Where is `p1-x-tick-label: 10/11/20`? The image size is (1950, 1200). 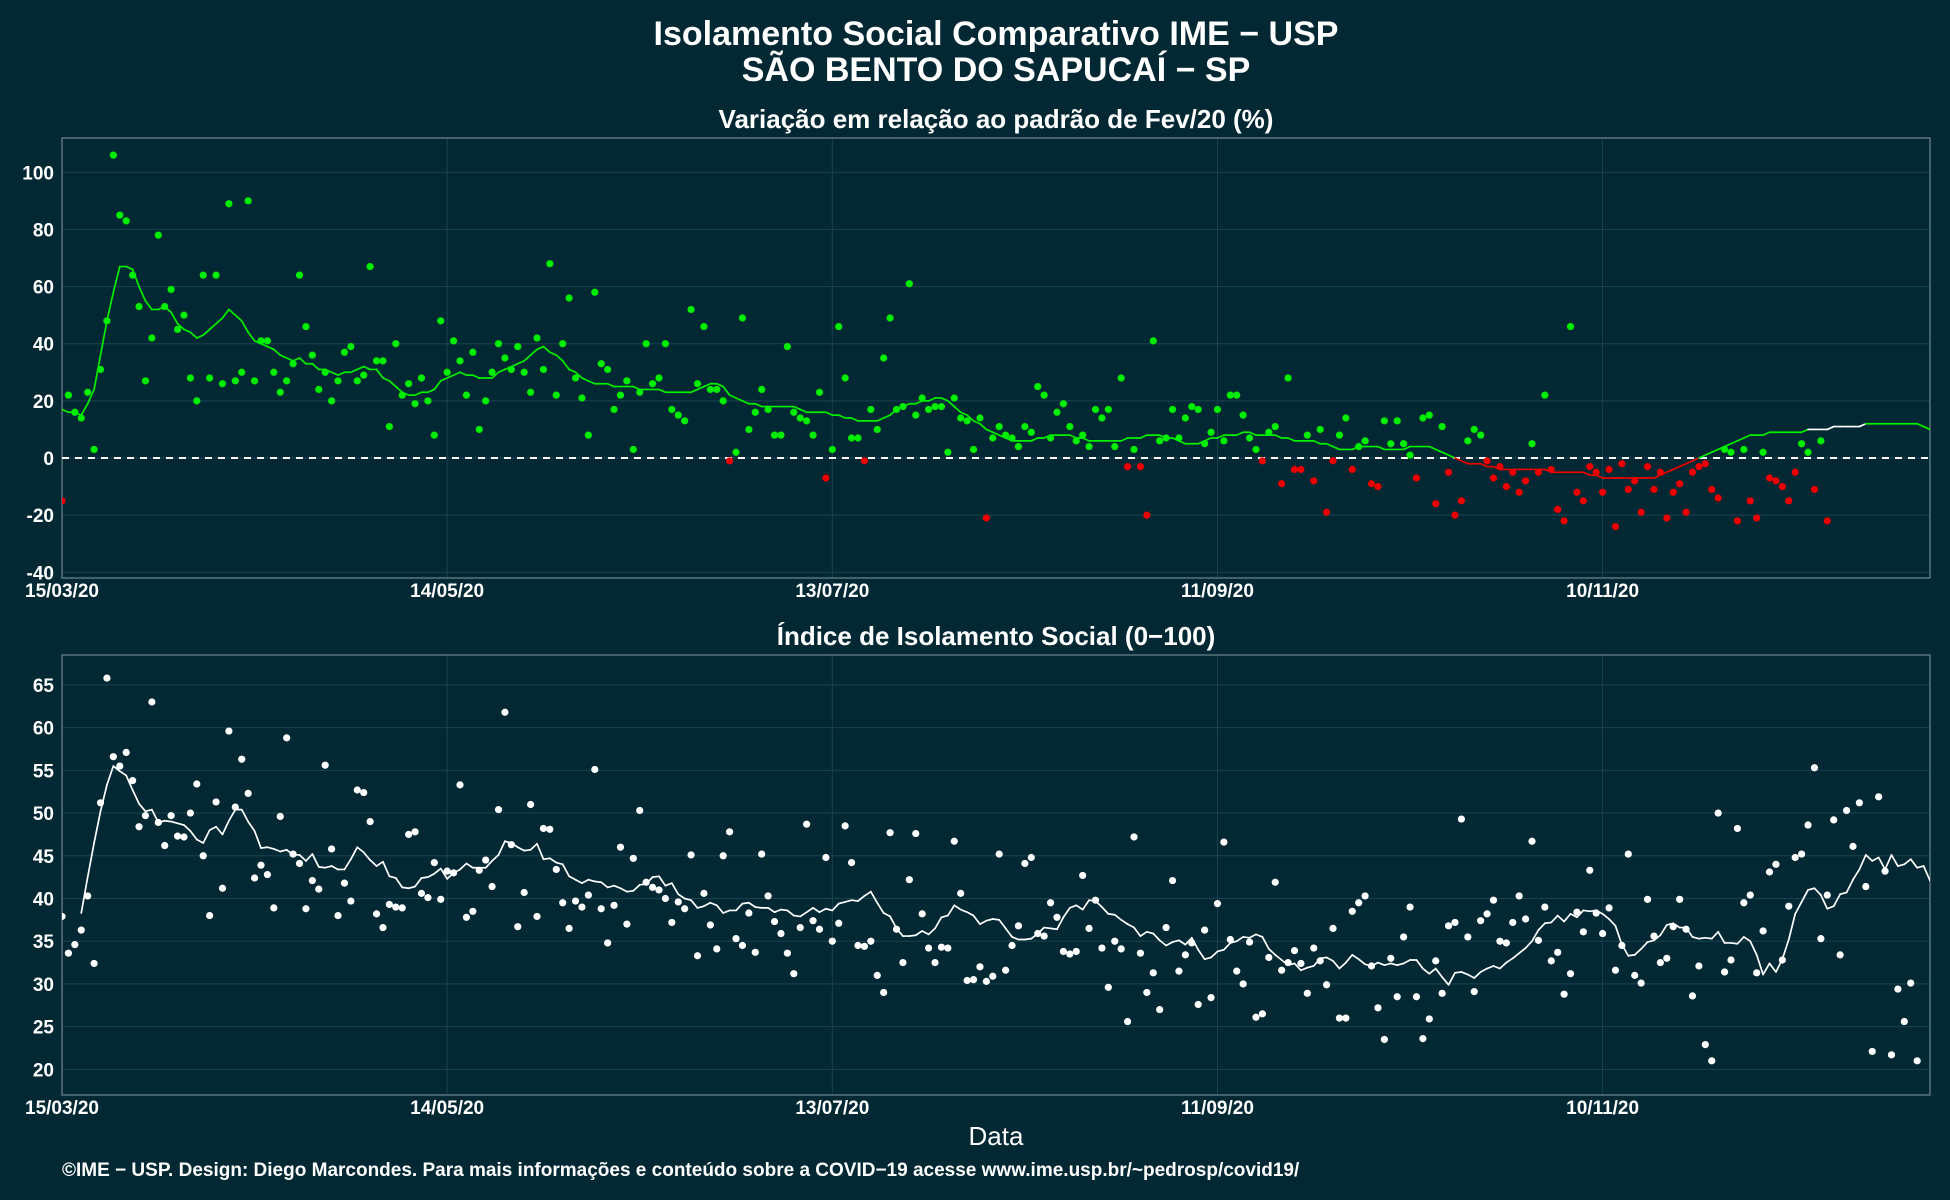
p1-x-tick-label: 10/11/20 is located at coordinates (1602, 591).